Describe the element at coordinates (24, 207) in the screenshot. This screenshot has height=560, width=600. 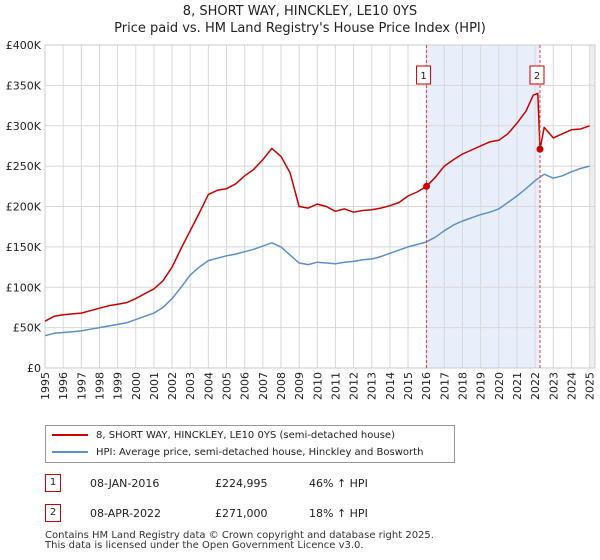
I see `y-tick-label: £200K` at that location.